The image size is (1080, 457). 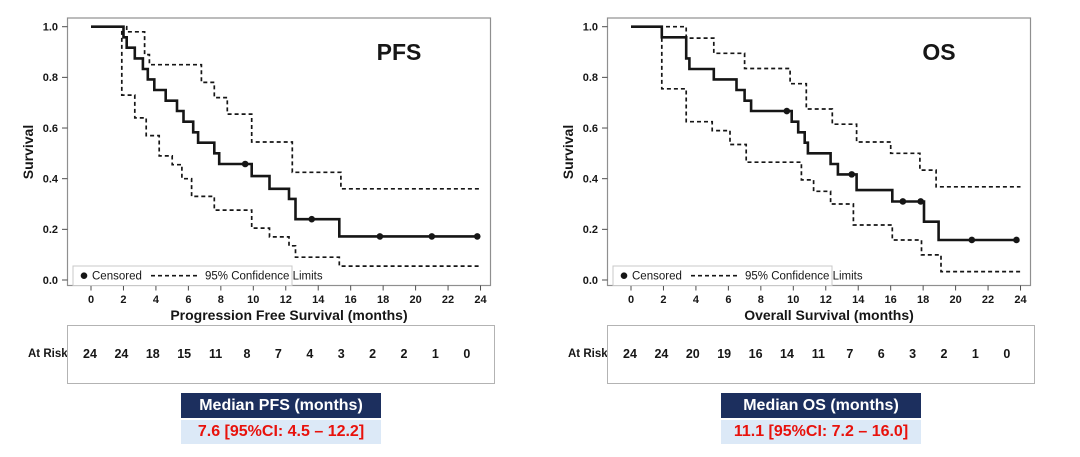 I want to click on y-axis-tick-label: 1.0, so click(x=590, y=28).